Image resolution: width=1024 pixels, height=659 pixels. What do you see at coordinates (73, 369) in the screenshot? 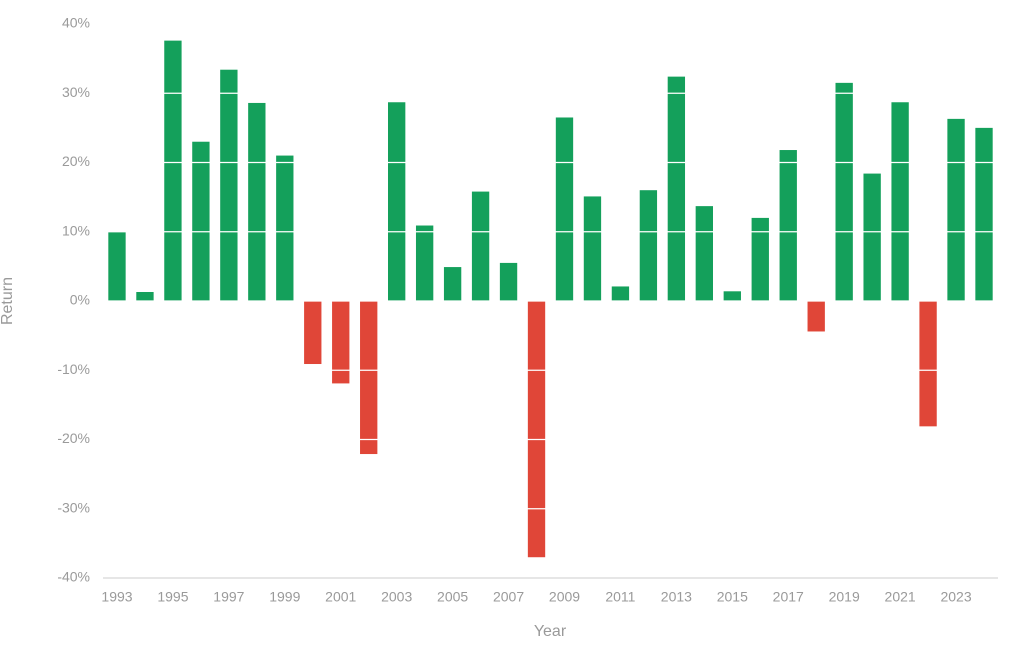
I see `y-tick-label: -10%` at bounding box center [73, 369].